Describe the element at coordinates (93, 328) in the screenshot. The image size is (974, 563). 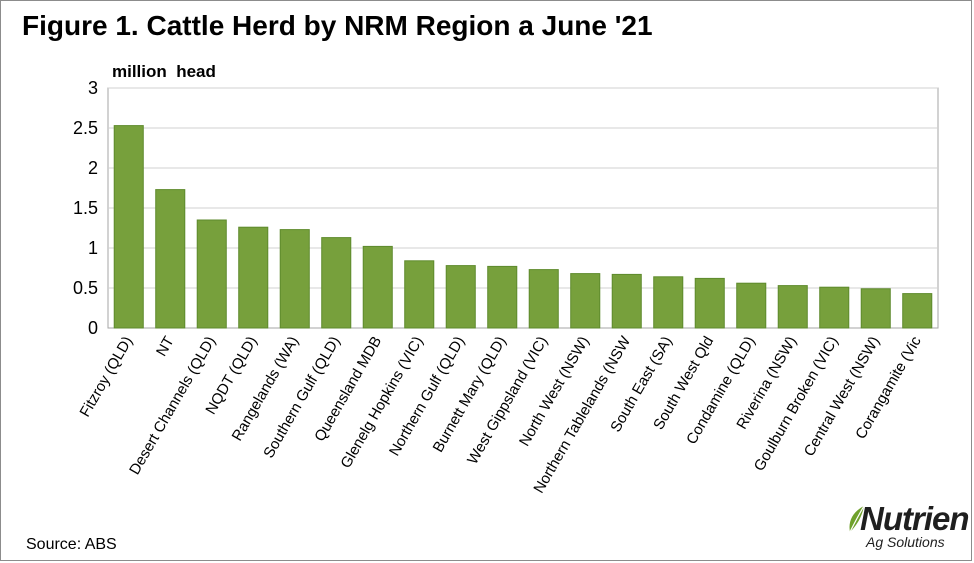
I see `y-tick-label: 0` at that location.